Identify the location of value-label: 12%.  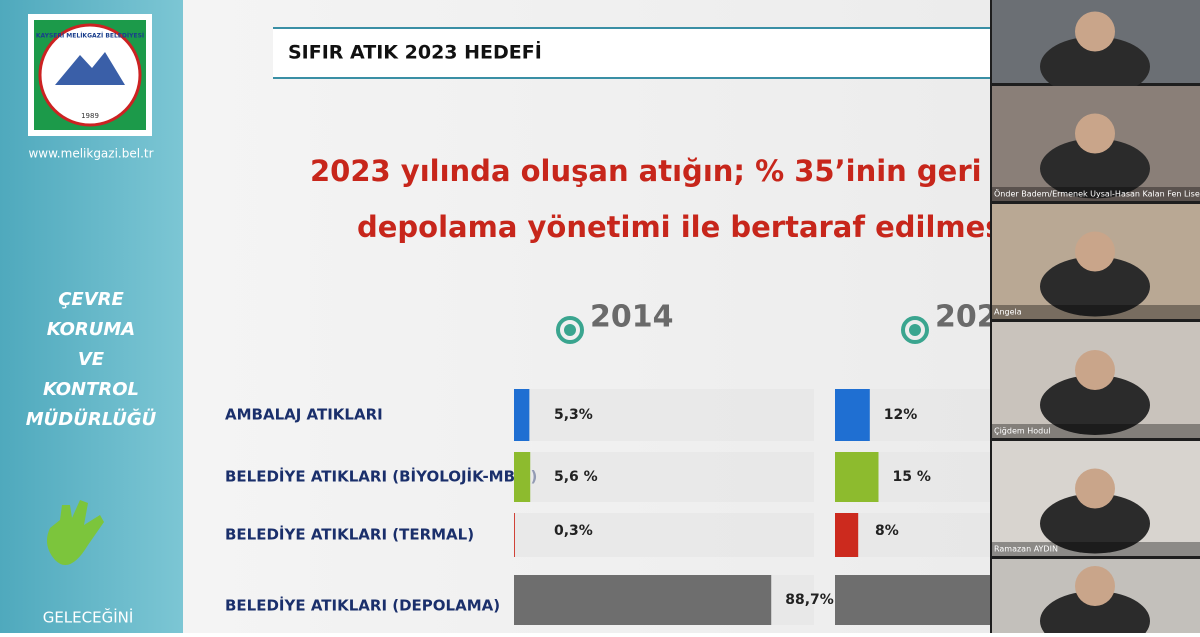
(901, 415).